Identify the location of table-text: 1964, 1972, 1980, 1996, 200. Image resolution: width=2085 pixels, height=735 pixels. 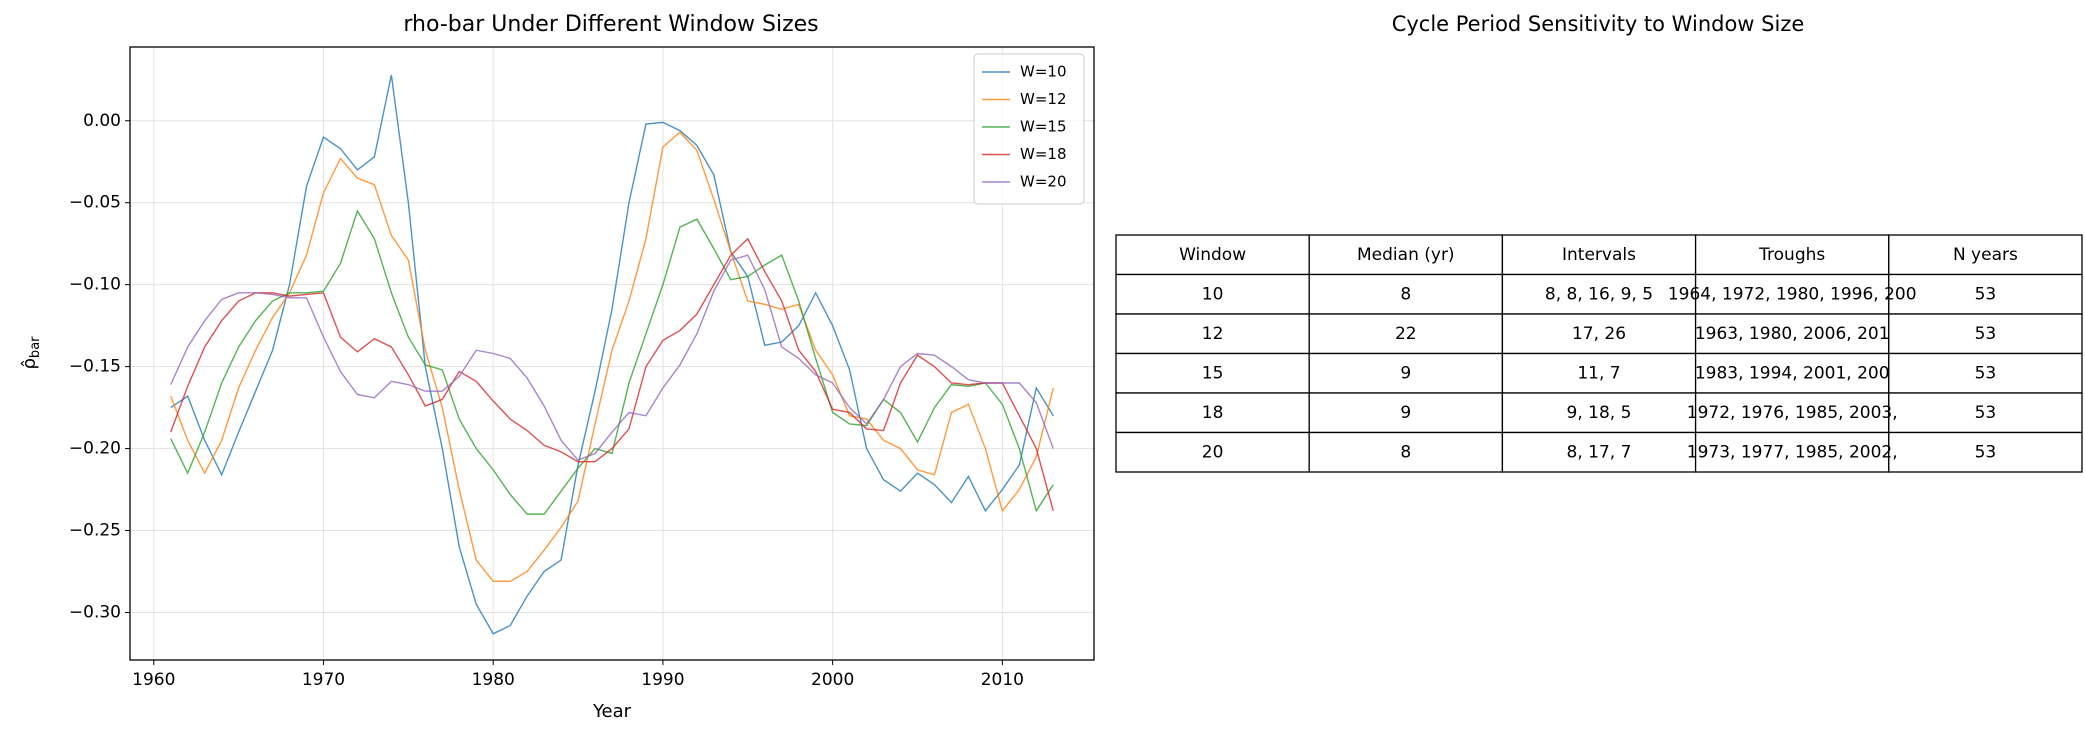
(1792, 294).